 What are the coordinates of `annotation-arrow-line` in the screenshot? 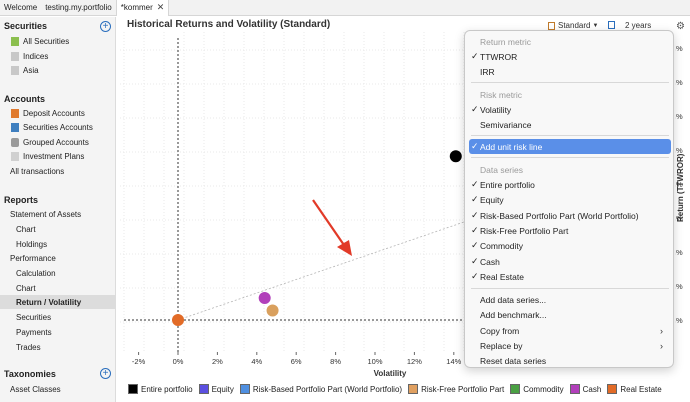 It's located at (329, 224).